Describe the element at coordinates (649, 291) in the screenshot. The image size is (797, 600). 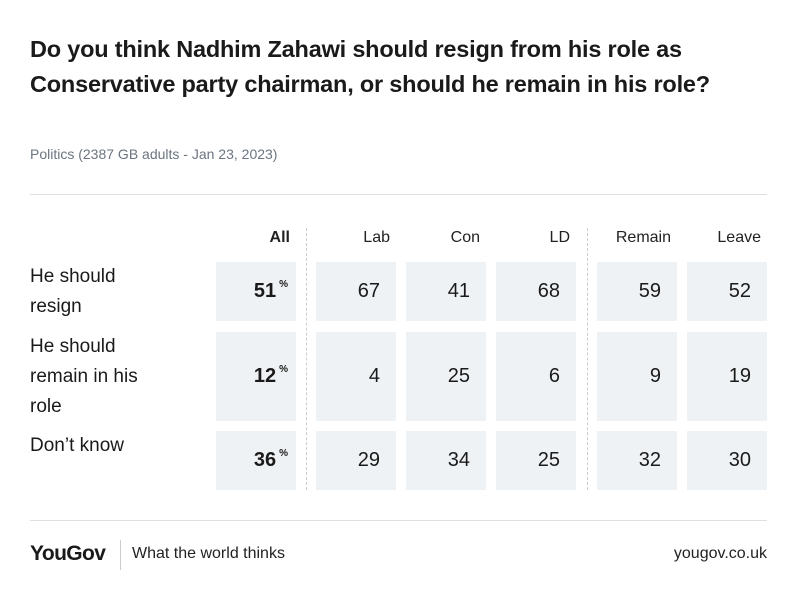
I see `cell-value: 59` at that location.